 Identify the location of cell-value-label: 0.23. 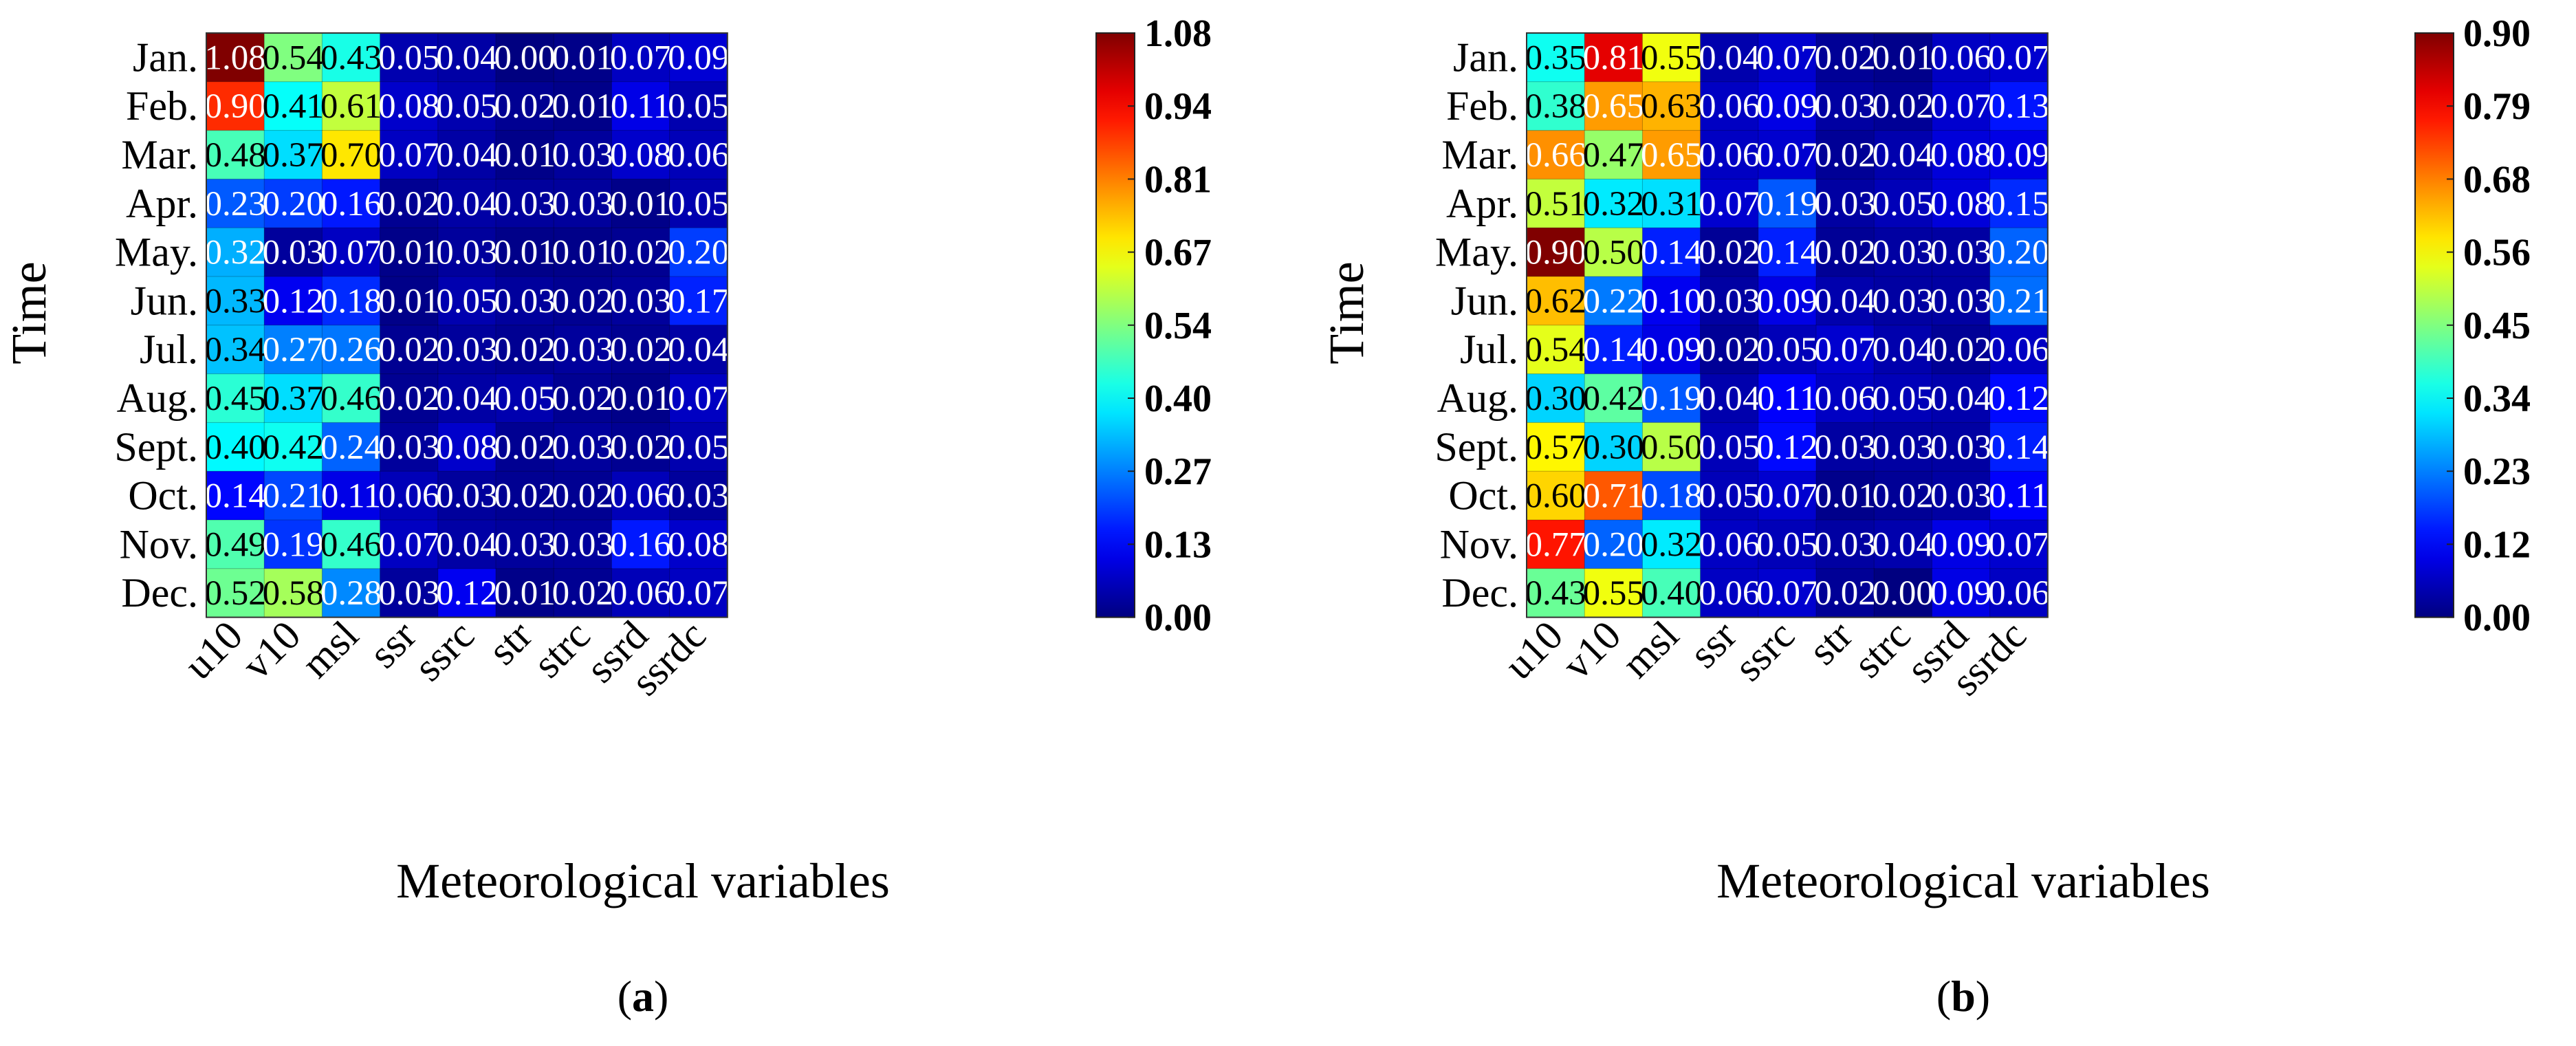
(234, 204).